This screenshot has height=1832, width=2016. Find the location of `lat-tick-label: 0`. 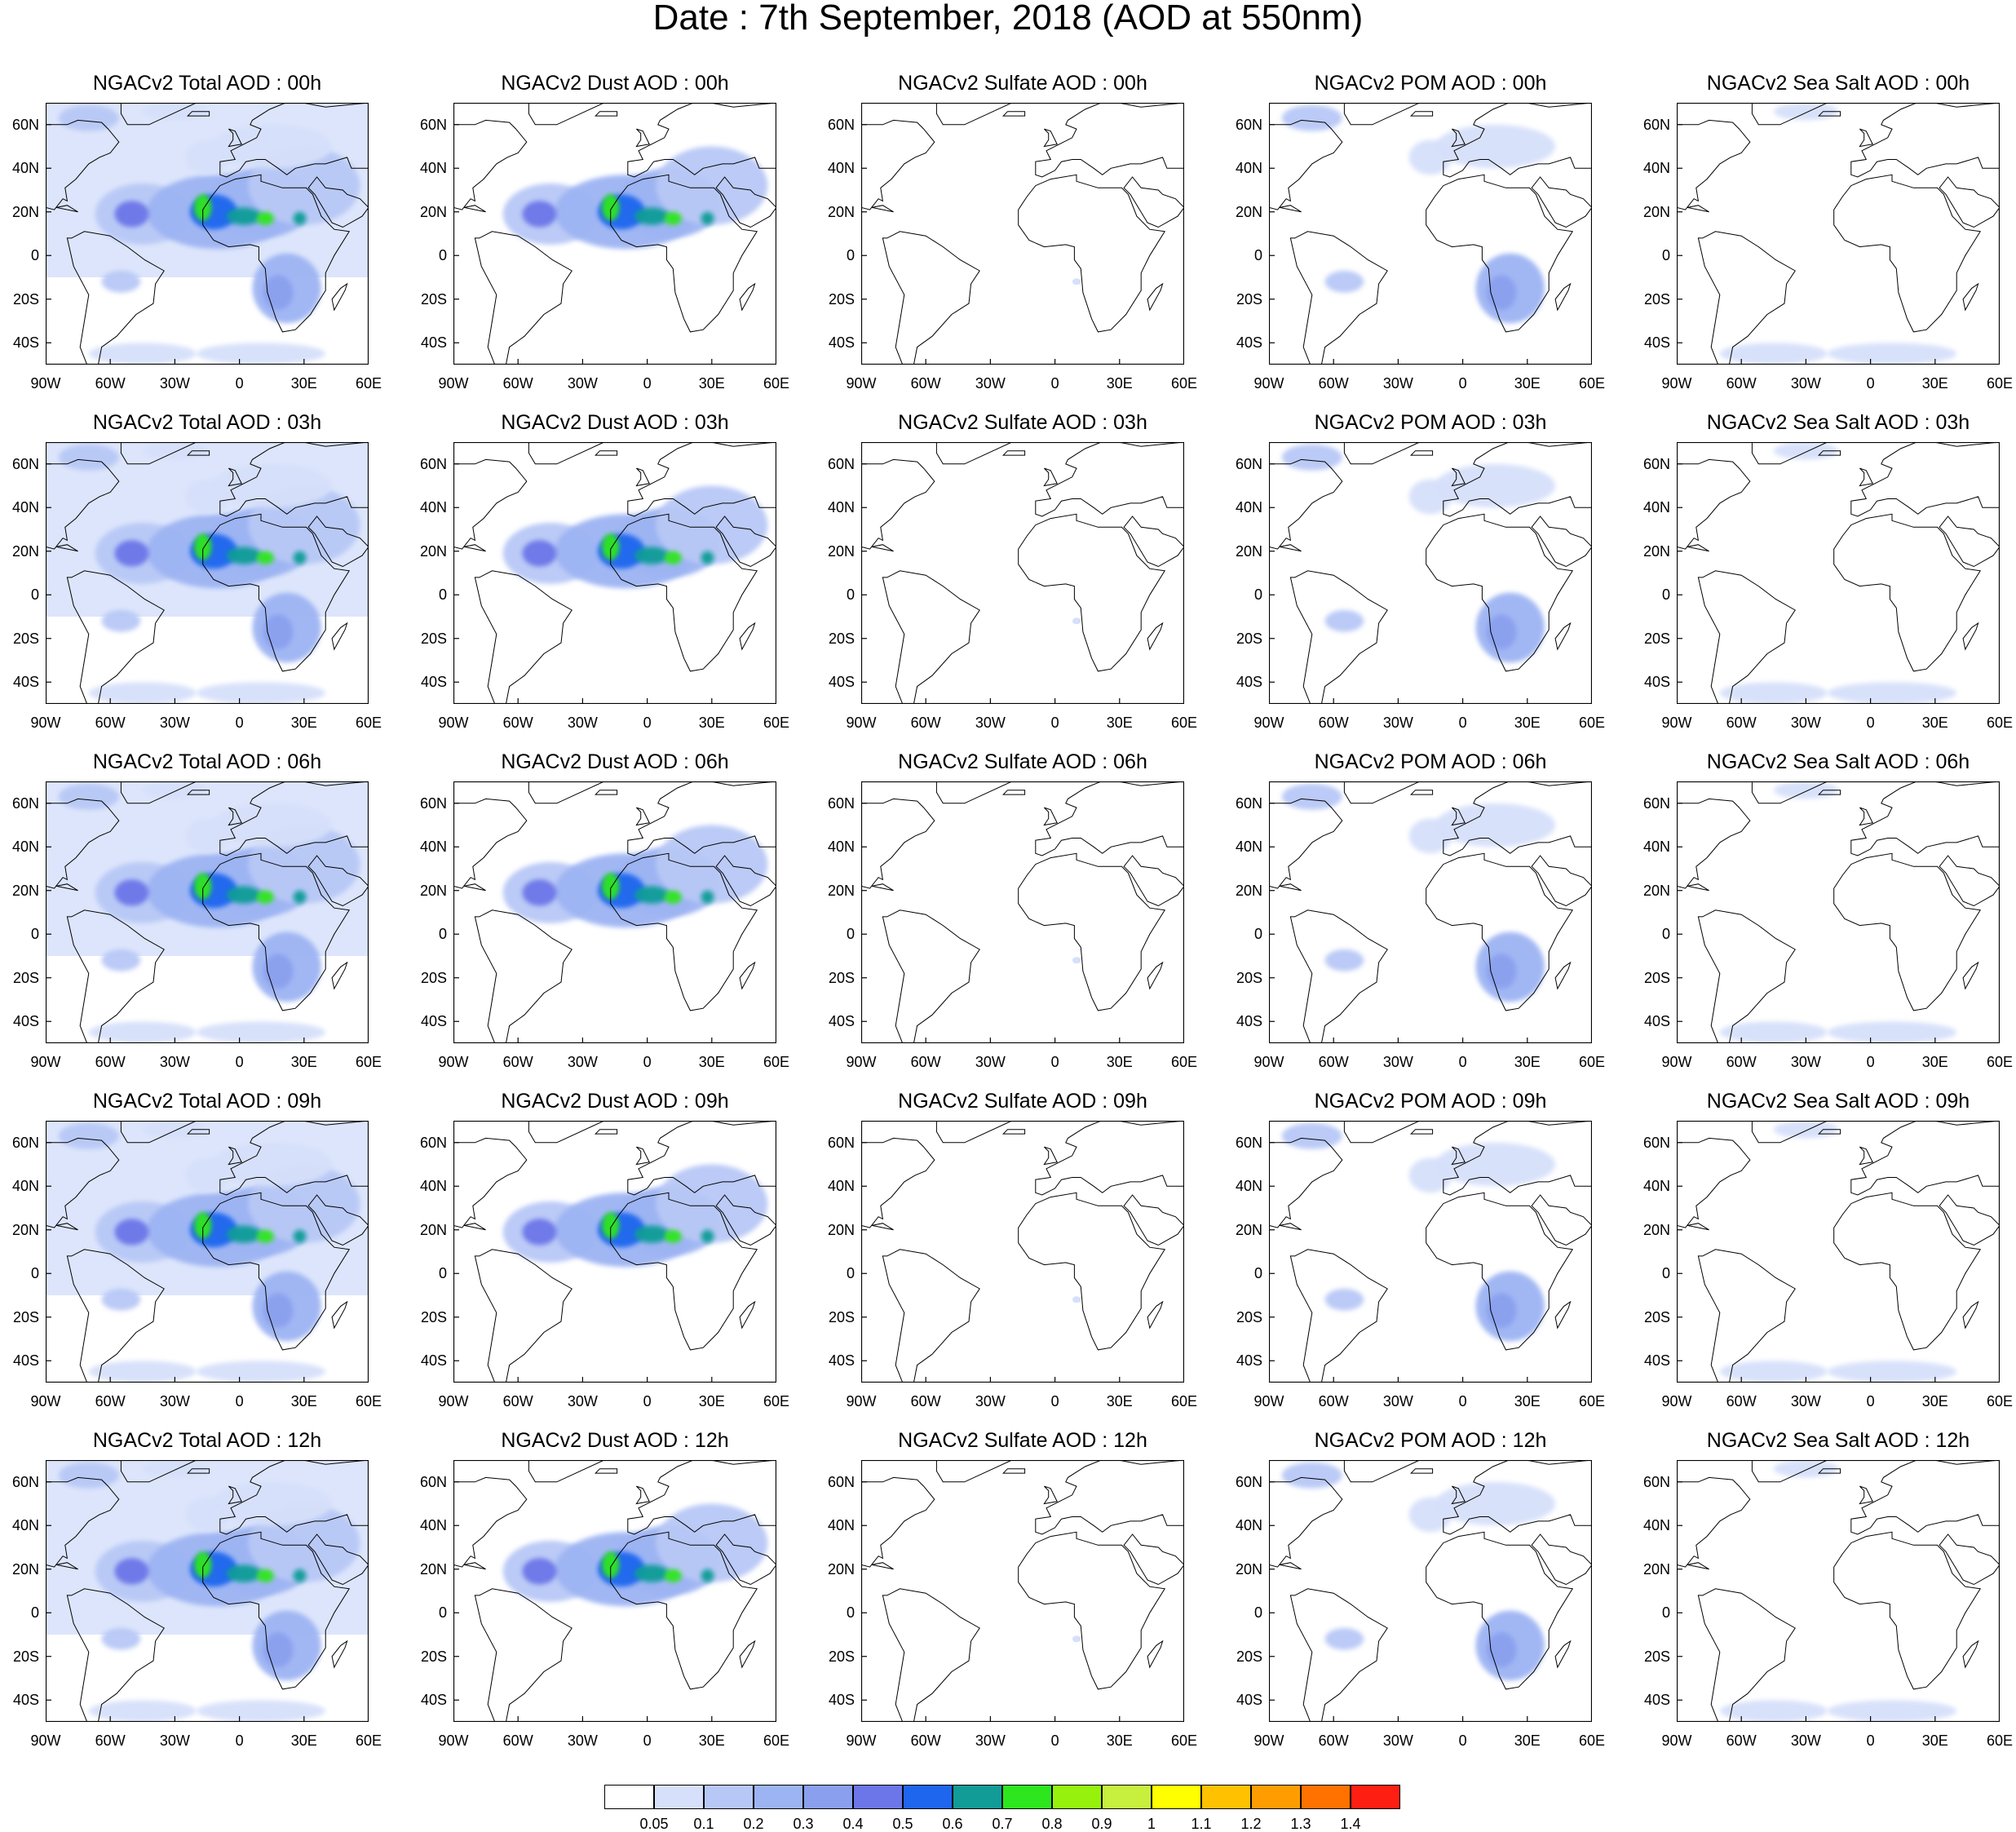

lat-tick-label: 0 is located at coordinates (443, 1613).